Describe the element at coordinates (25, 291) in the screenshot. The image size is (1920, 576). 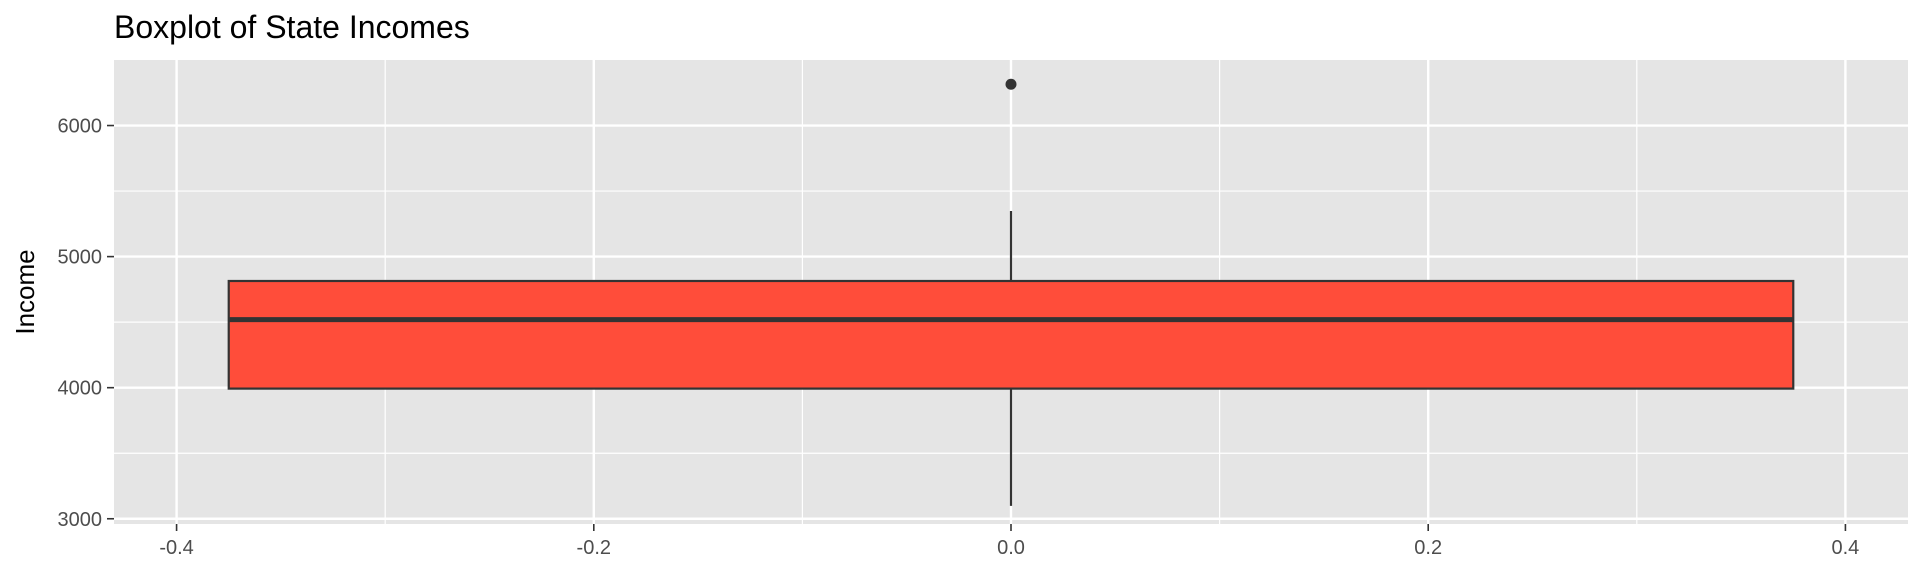
I see `y-axis-title: Income` at that location.